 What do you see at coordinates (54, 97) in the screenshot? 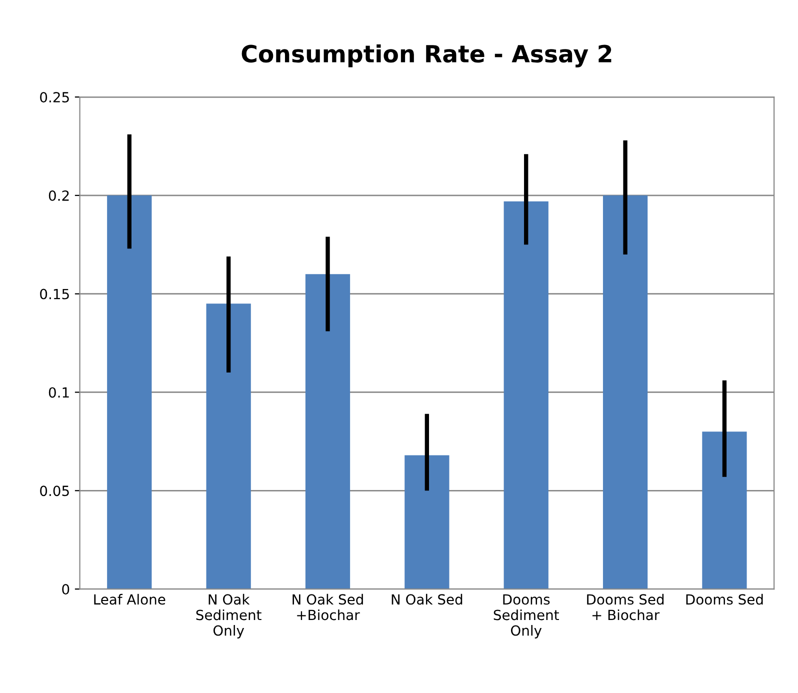
I see `y-tick-label: 0.25` at bounding box center [54, 97].